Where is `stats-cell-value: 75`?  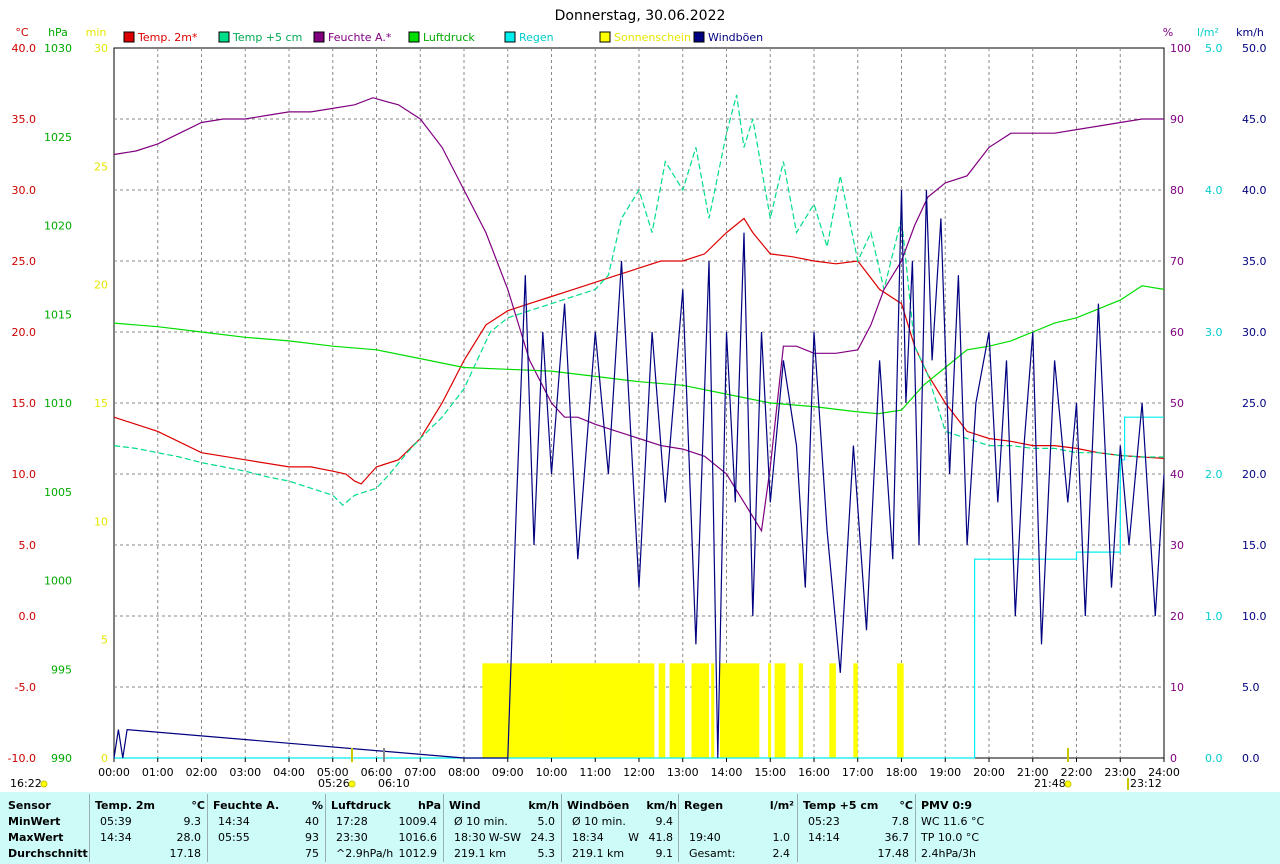 stats-cell-value: 75 is located at coordinates (312, 853).